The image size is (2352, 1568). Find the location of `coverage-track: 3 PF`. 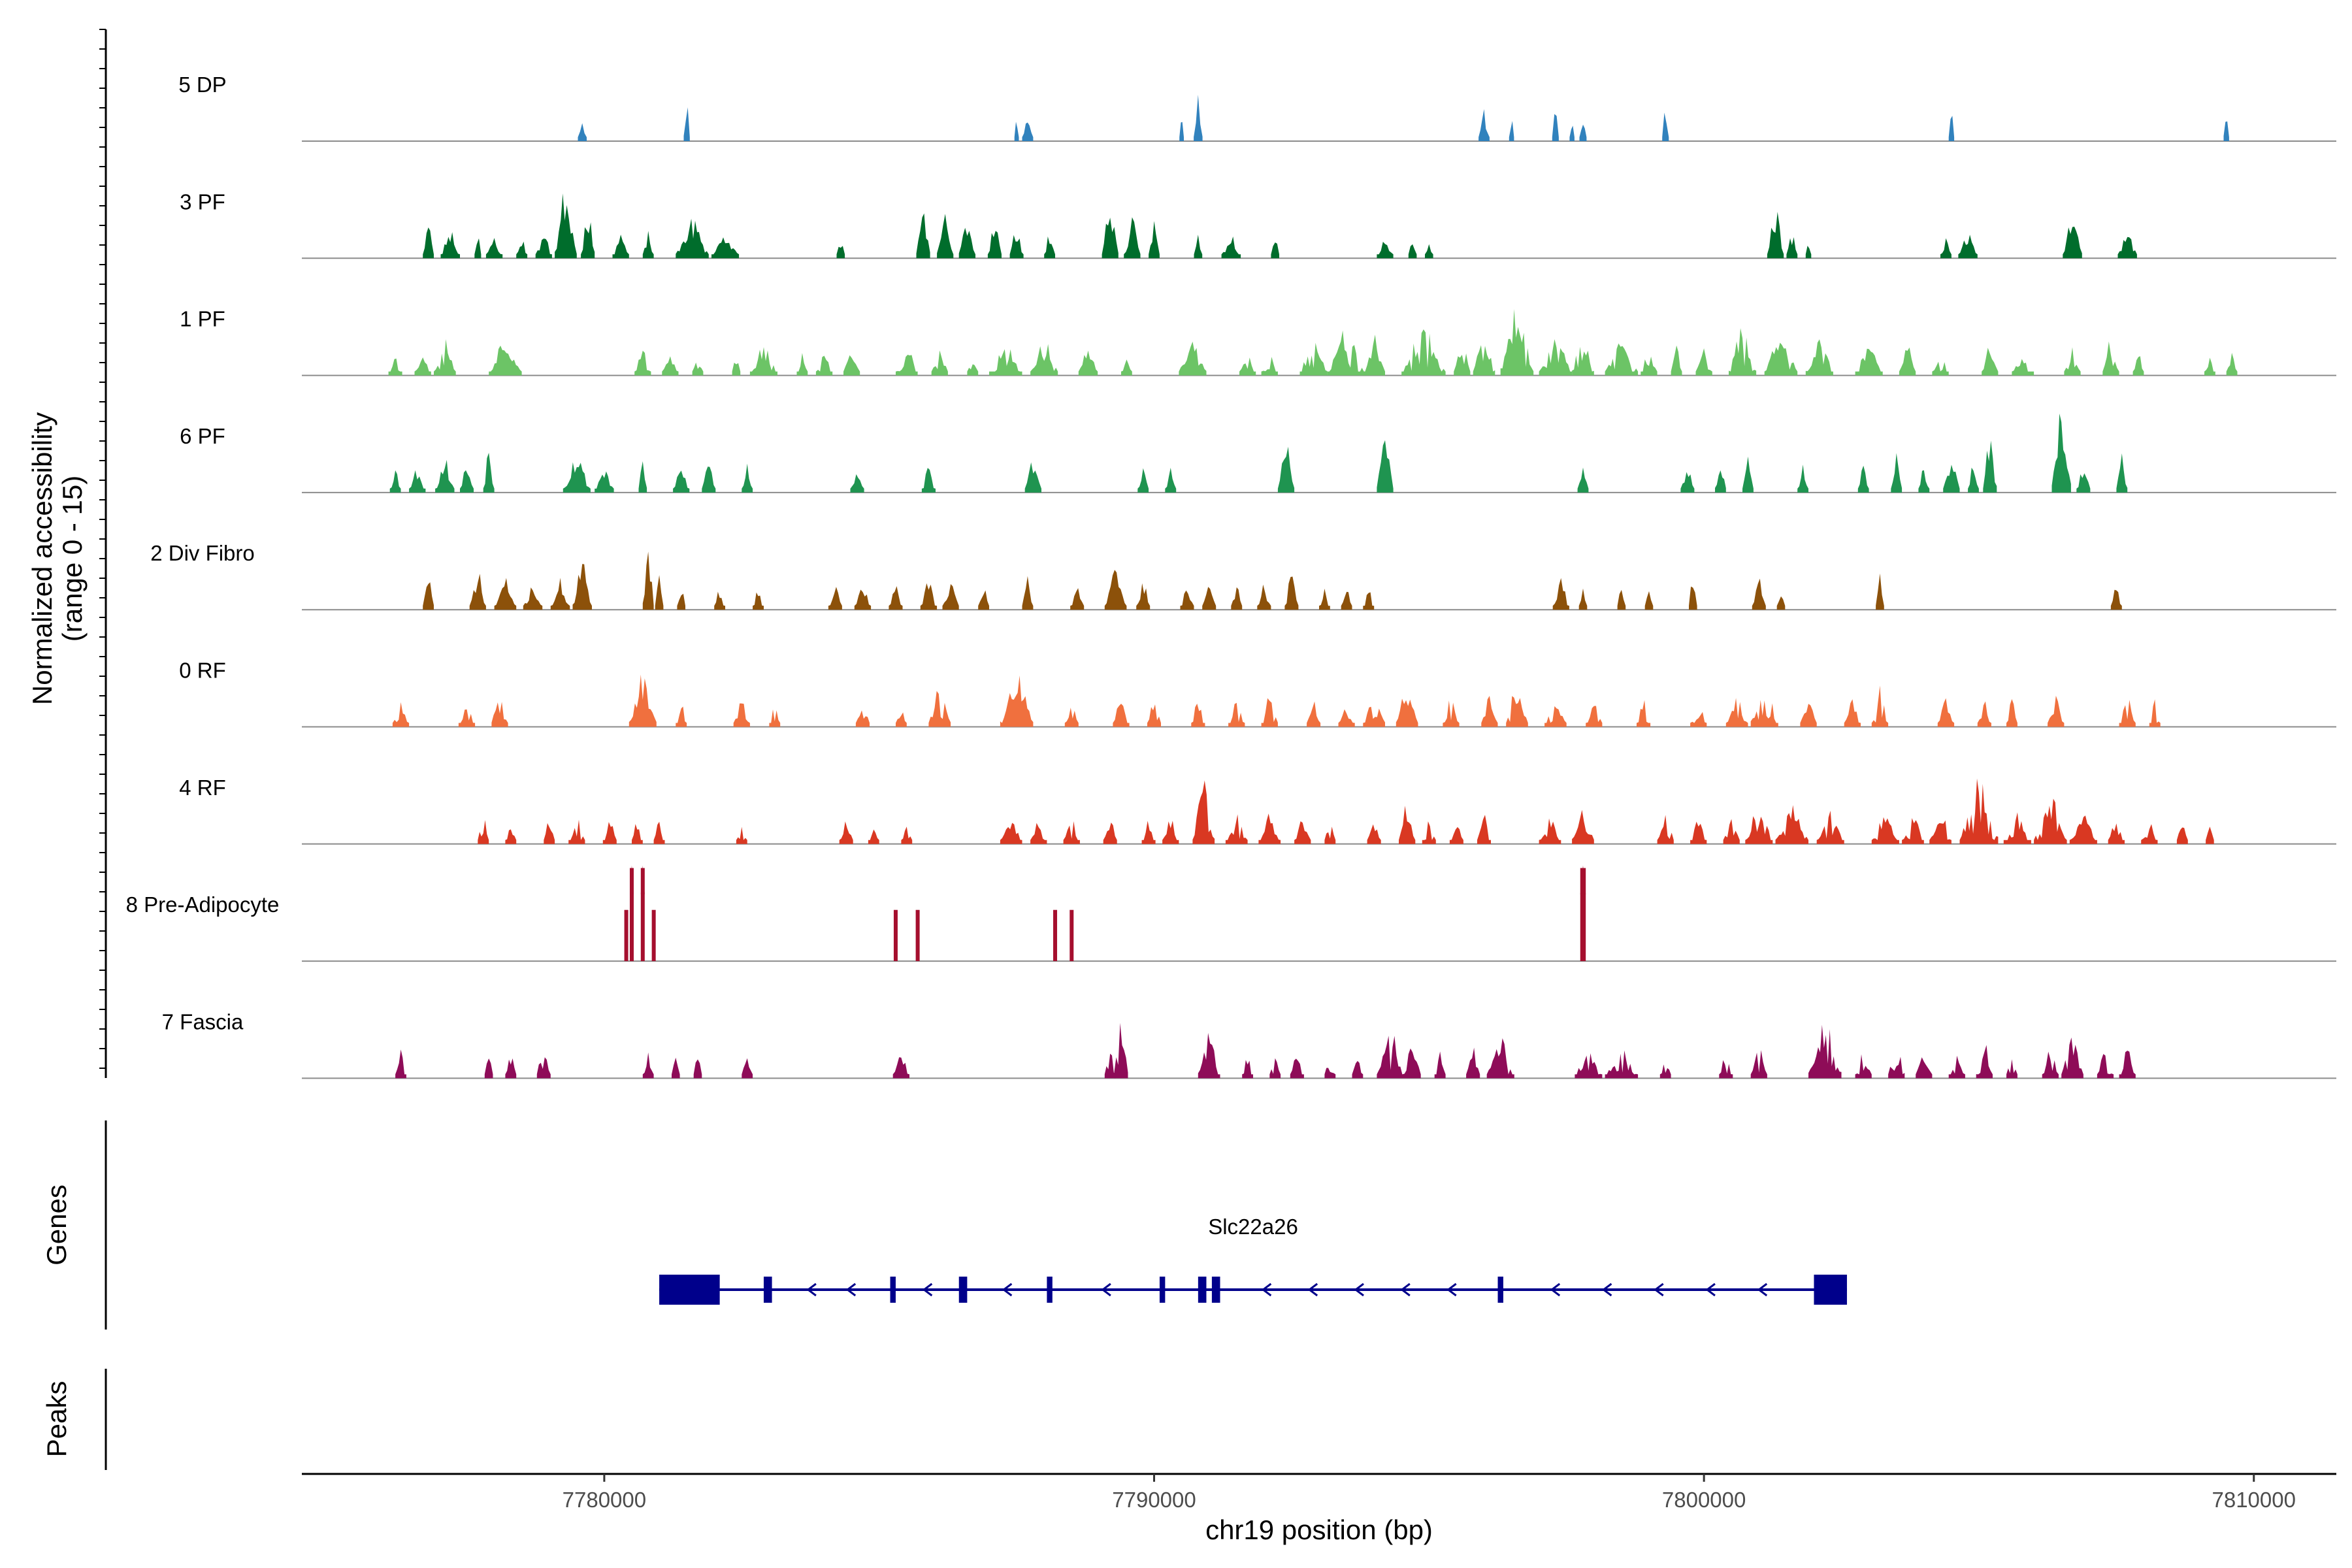

coverage-track: 3 PF is located at coordinates (1258, 224).